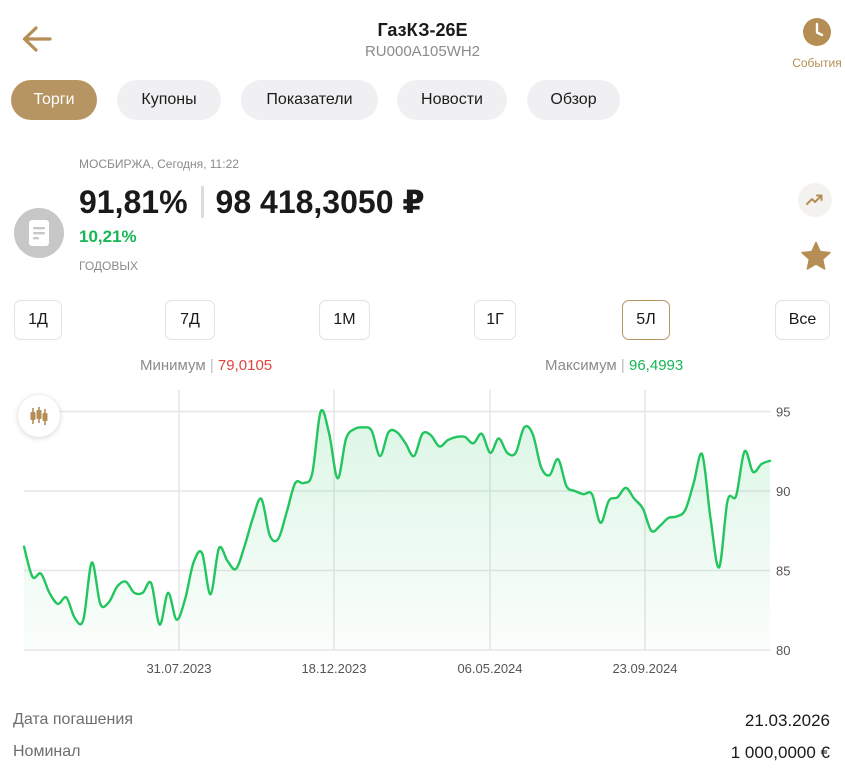 This screenshot has width=845, height=774. What do you see at coordinates (783, 412) in the screenshot?
I see `y-tick-label: 95` at bounding box center [783, 412].